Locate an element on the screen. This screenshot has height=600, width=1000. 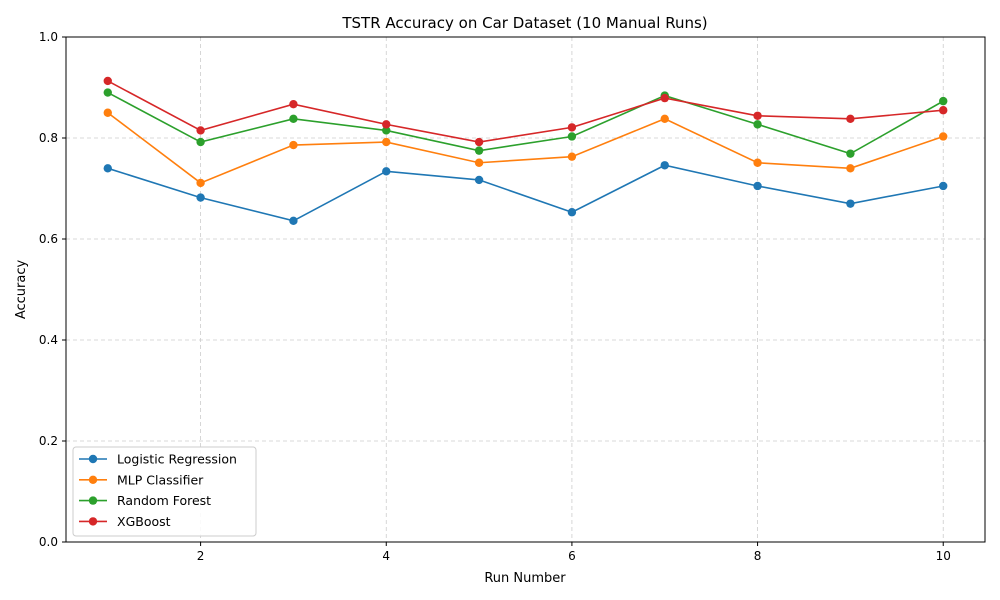
series-line-logistic-regression is located at coordinates (525, 193).